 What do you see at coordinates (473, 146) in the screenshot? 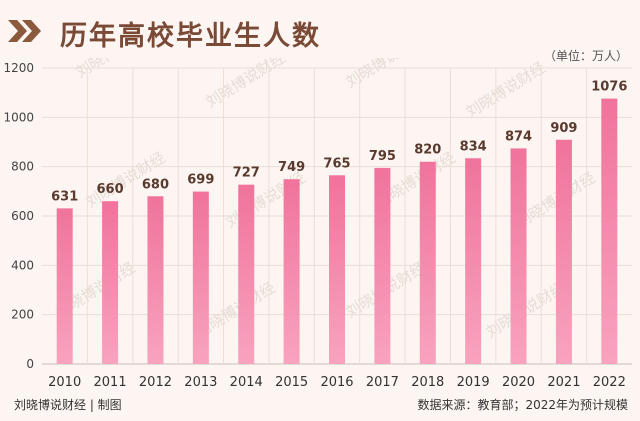
I see `data-label-2019: 834` at bounding box center [473, 146].